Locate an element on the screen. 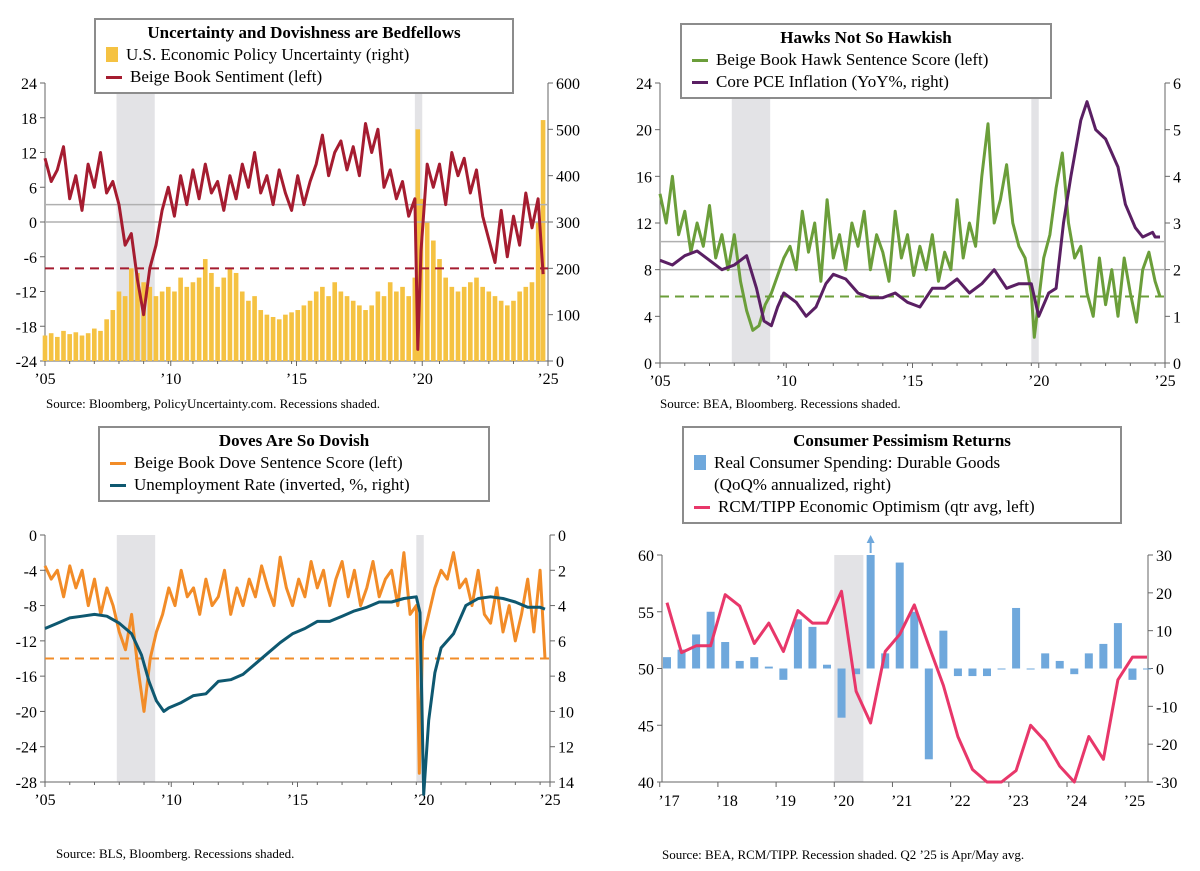  y-right-tick-label: 0 is located at coordinates (1177, 364).